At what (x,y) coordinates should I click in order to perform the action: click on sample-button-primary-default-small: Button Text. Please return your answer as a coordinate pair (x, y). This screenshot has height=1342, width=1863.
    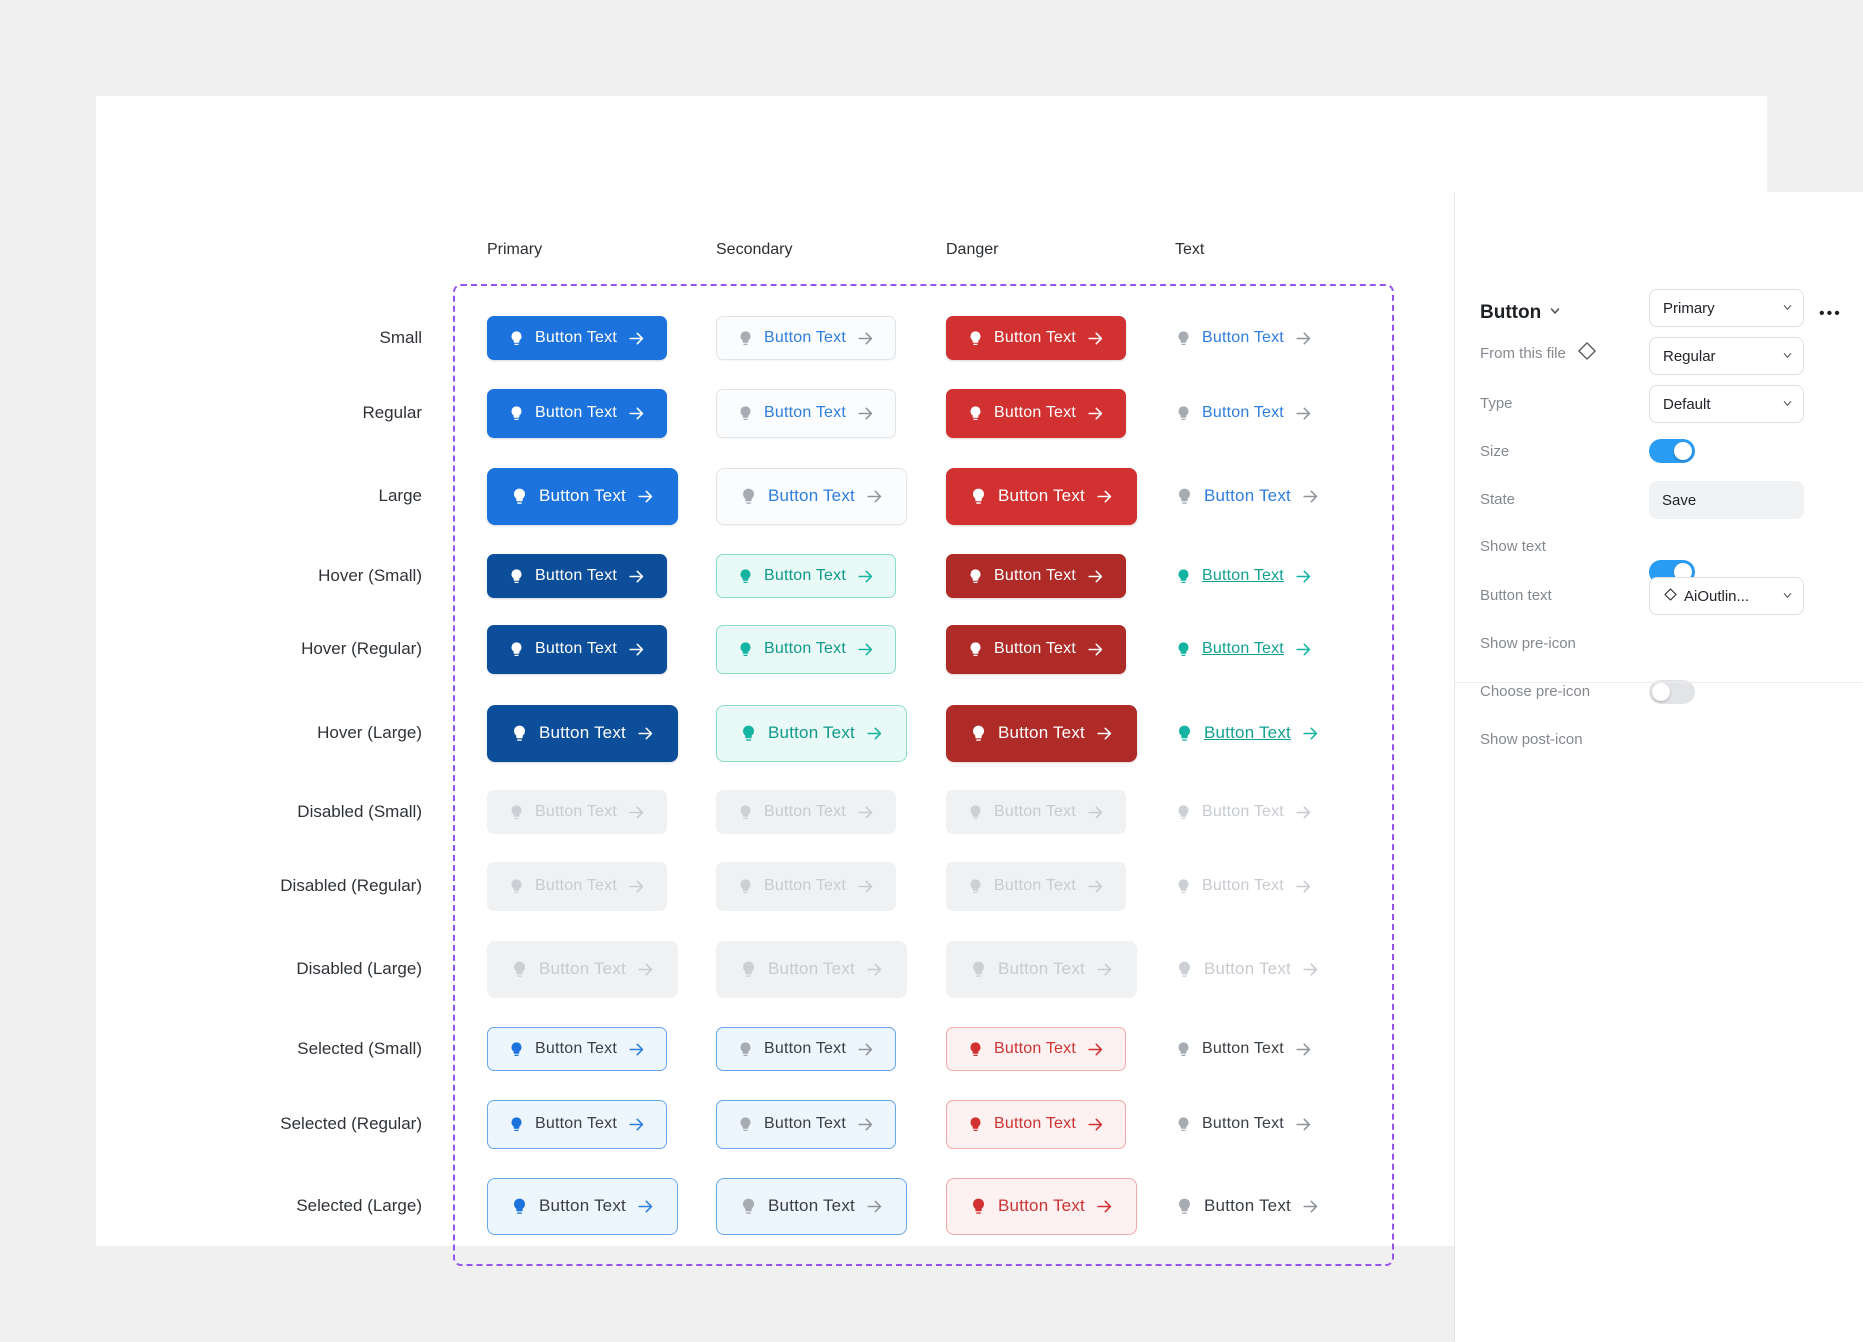
    Looking at the image, I should click on (577, 338).